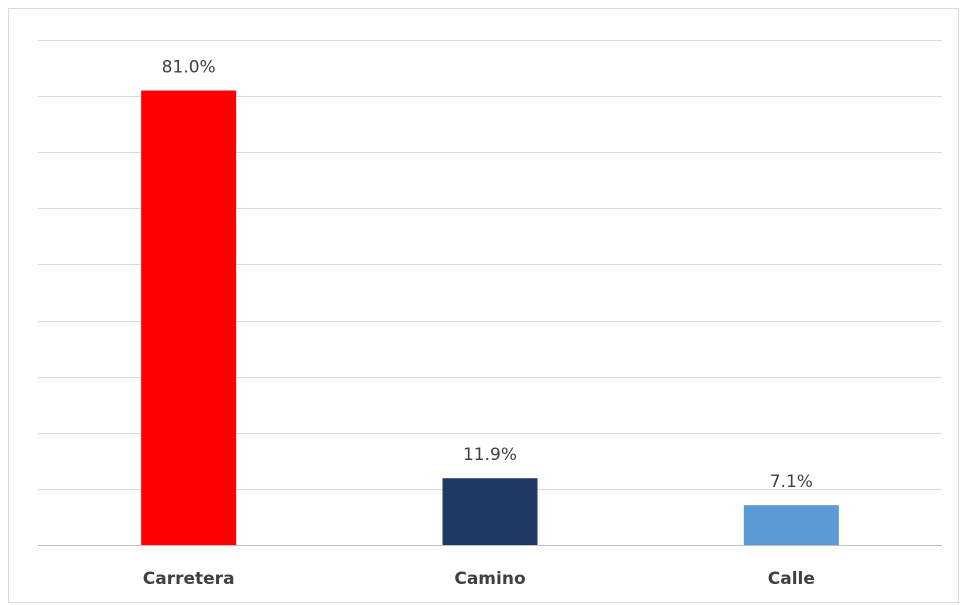  What do you see at coordinates (490, 511) in the screenshot?
I see `bar-camino` at bounding box center [490, 511].